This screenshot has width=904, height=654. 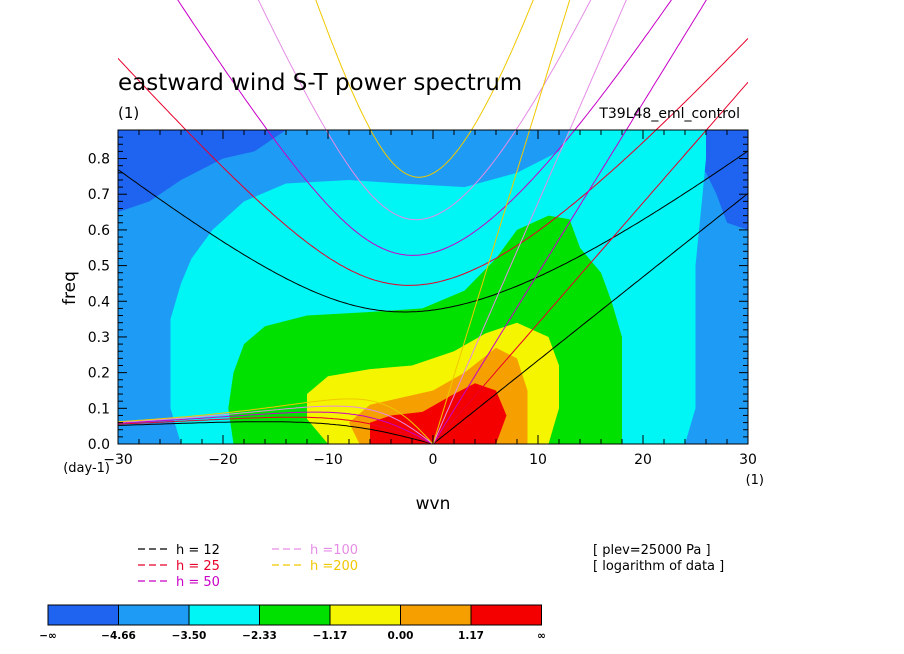 What do you see at coordinates (328, 460) in the screenshot?
I see `x-tick-label: −10` at bounding box center [328, 460].